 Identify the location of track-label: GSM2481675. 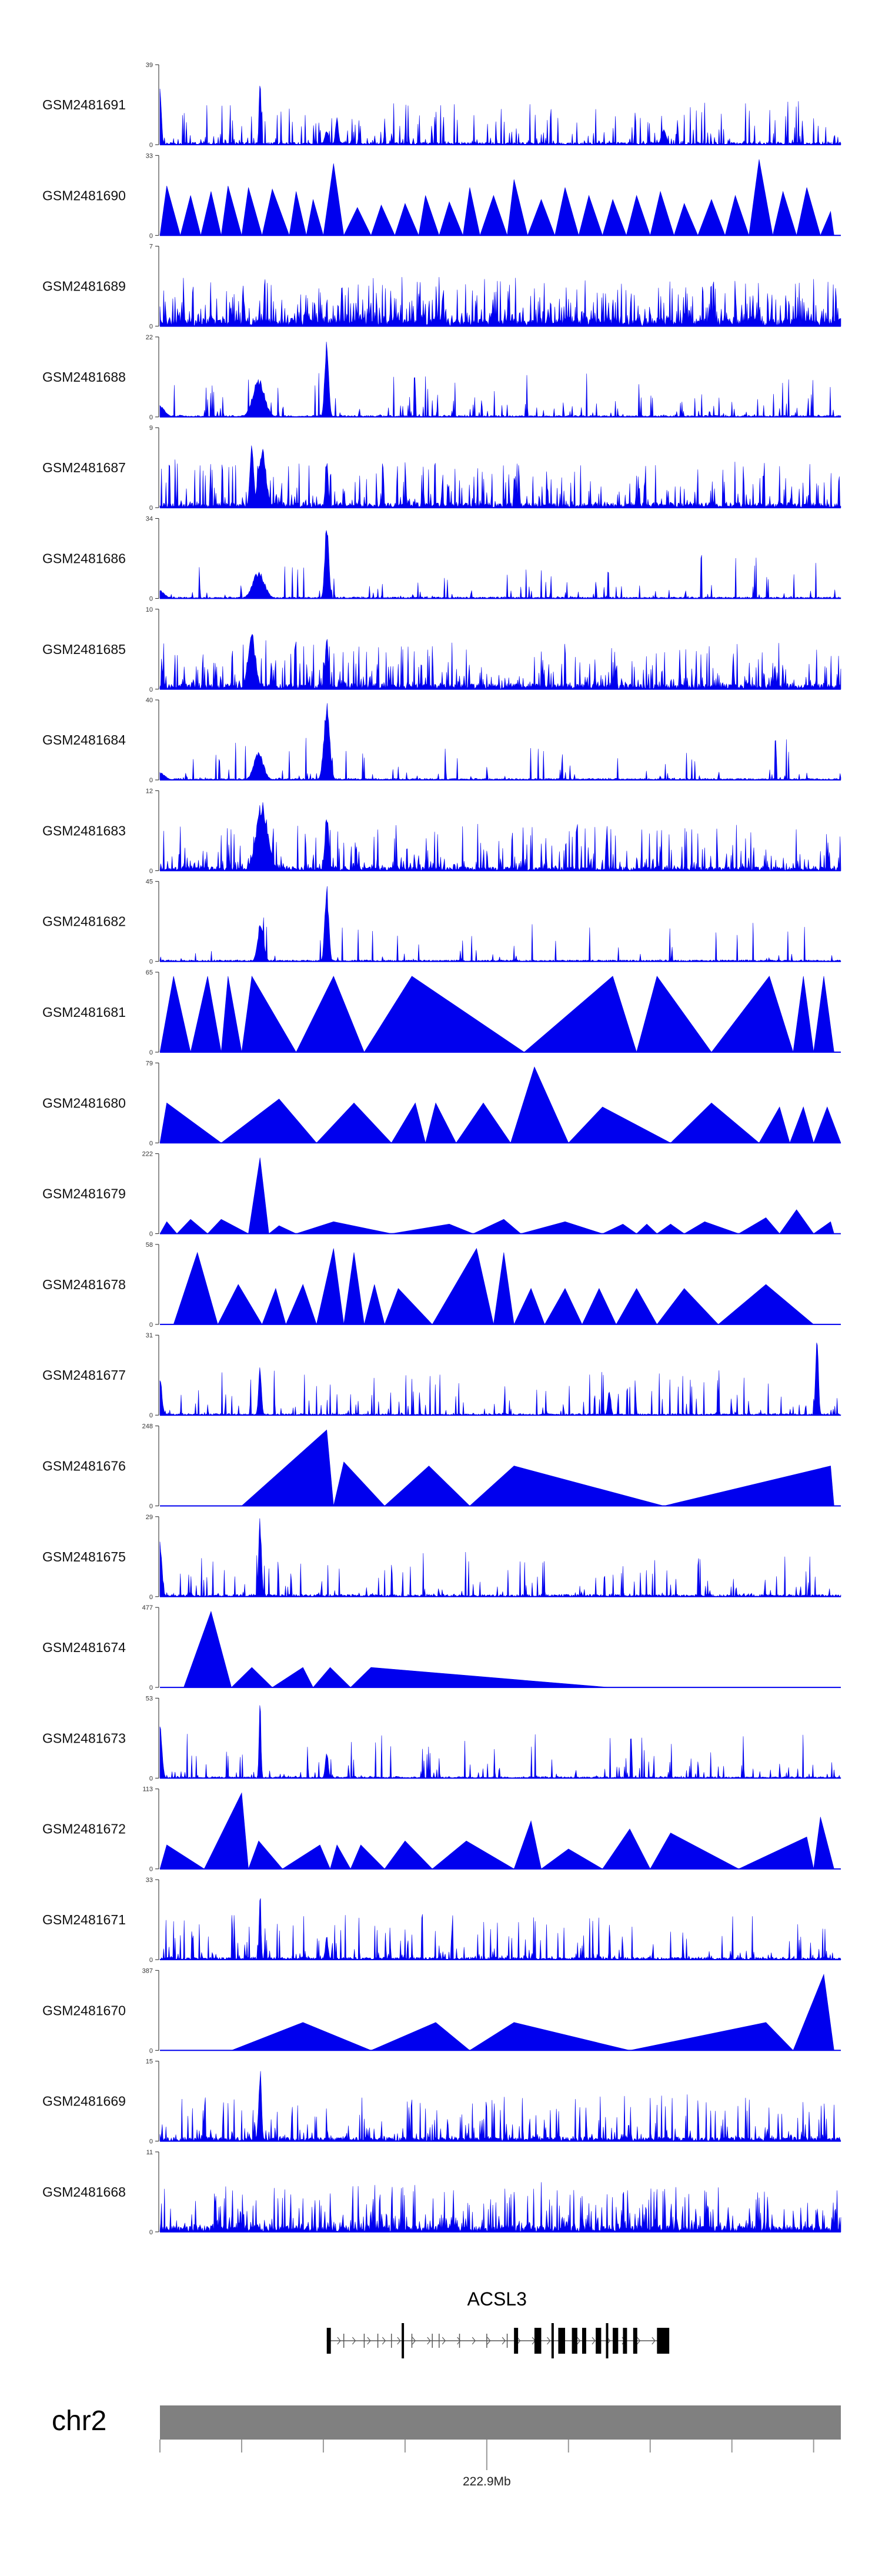
(84, 1556).